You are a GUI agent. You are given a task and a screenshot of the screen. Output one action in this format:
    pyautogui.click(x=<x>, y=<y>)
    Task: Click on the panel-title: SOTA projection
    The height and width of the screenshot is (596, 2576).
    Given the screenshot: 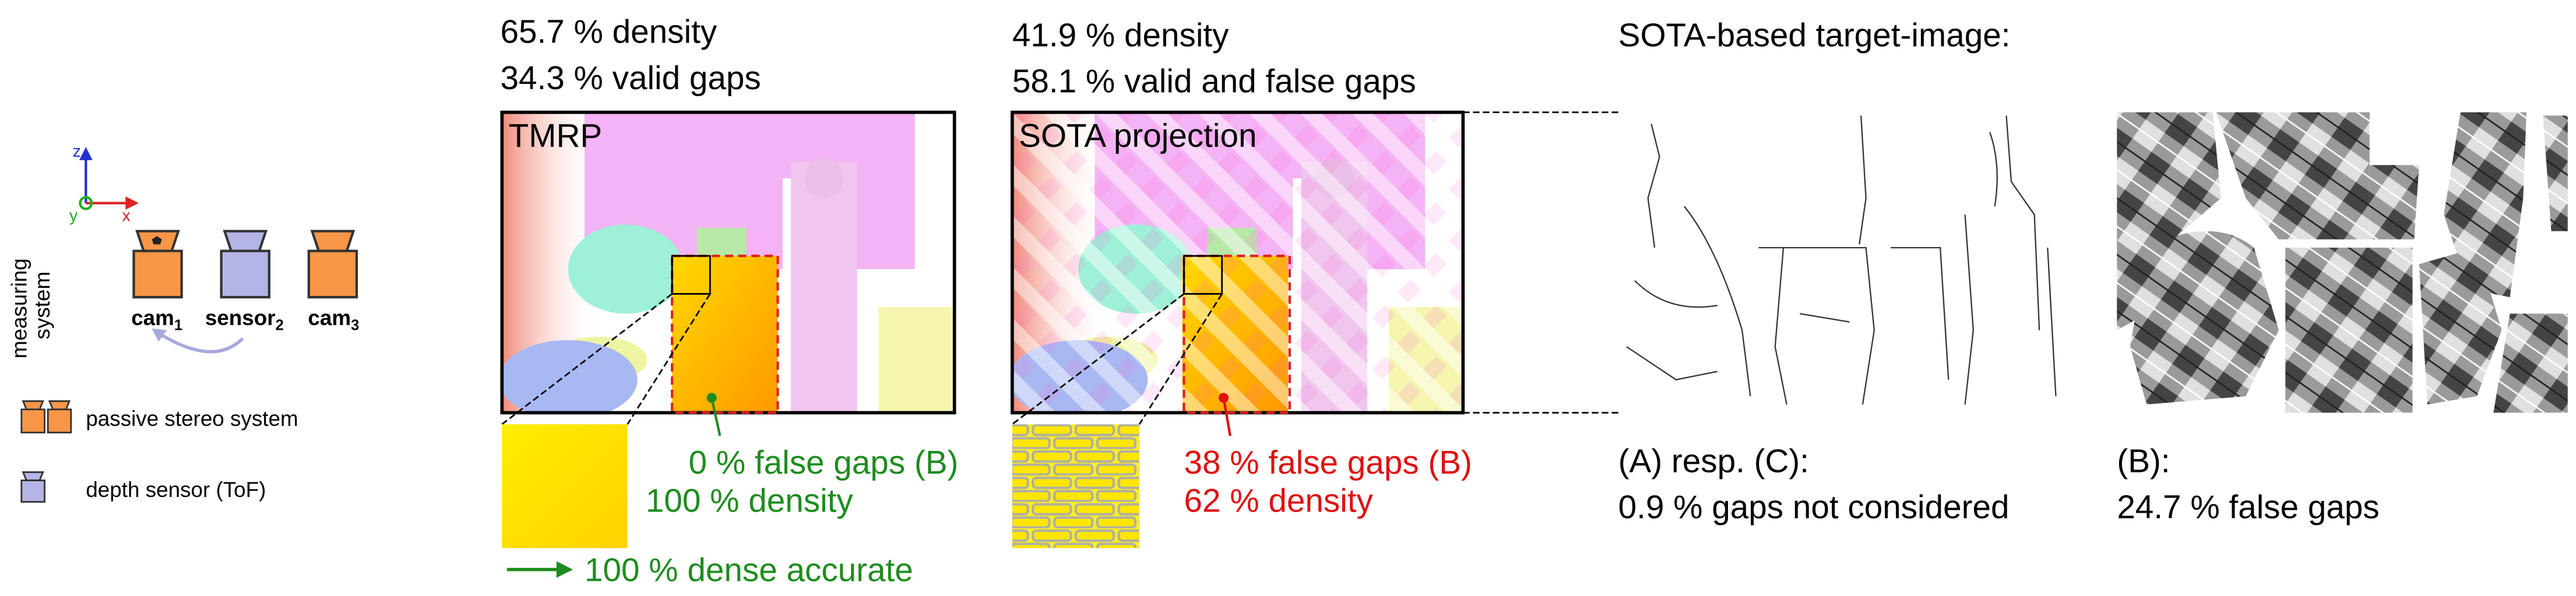 What is the action you would take?
    pyautogui.click(x=1138, y=136)
    